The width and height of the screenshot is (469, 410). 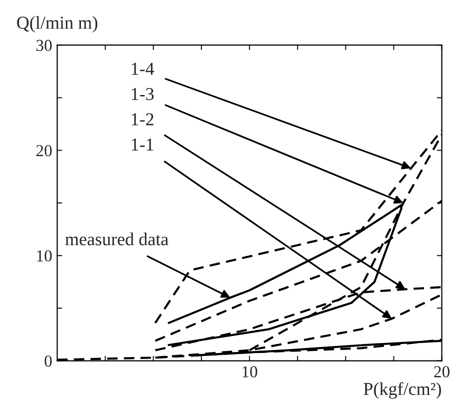 I want to click on annotation: 1-3, so click(x=143, y=94).